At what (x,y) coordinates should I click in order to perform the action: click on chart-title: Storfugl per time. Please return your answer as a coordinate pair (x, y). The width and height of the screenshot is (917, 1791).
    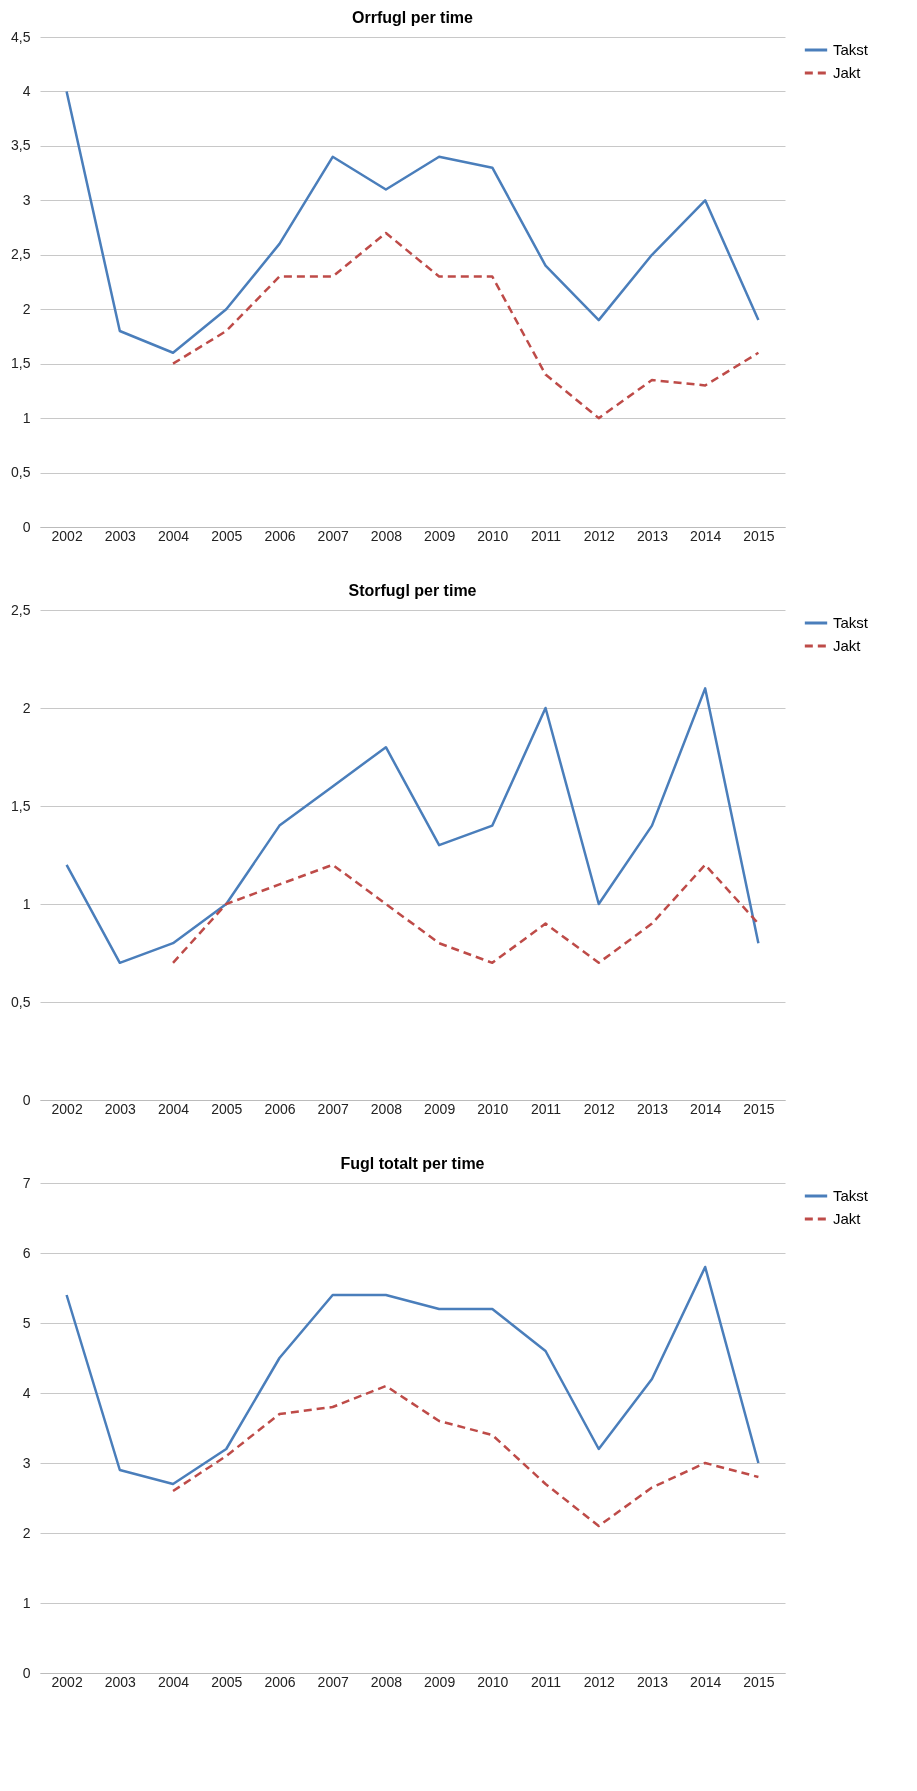
    Looking at the image, I should click on (412, 590).